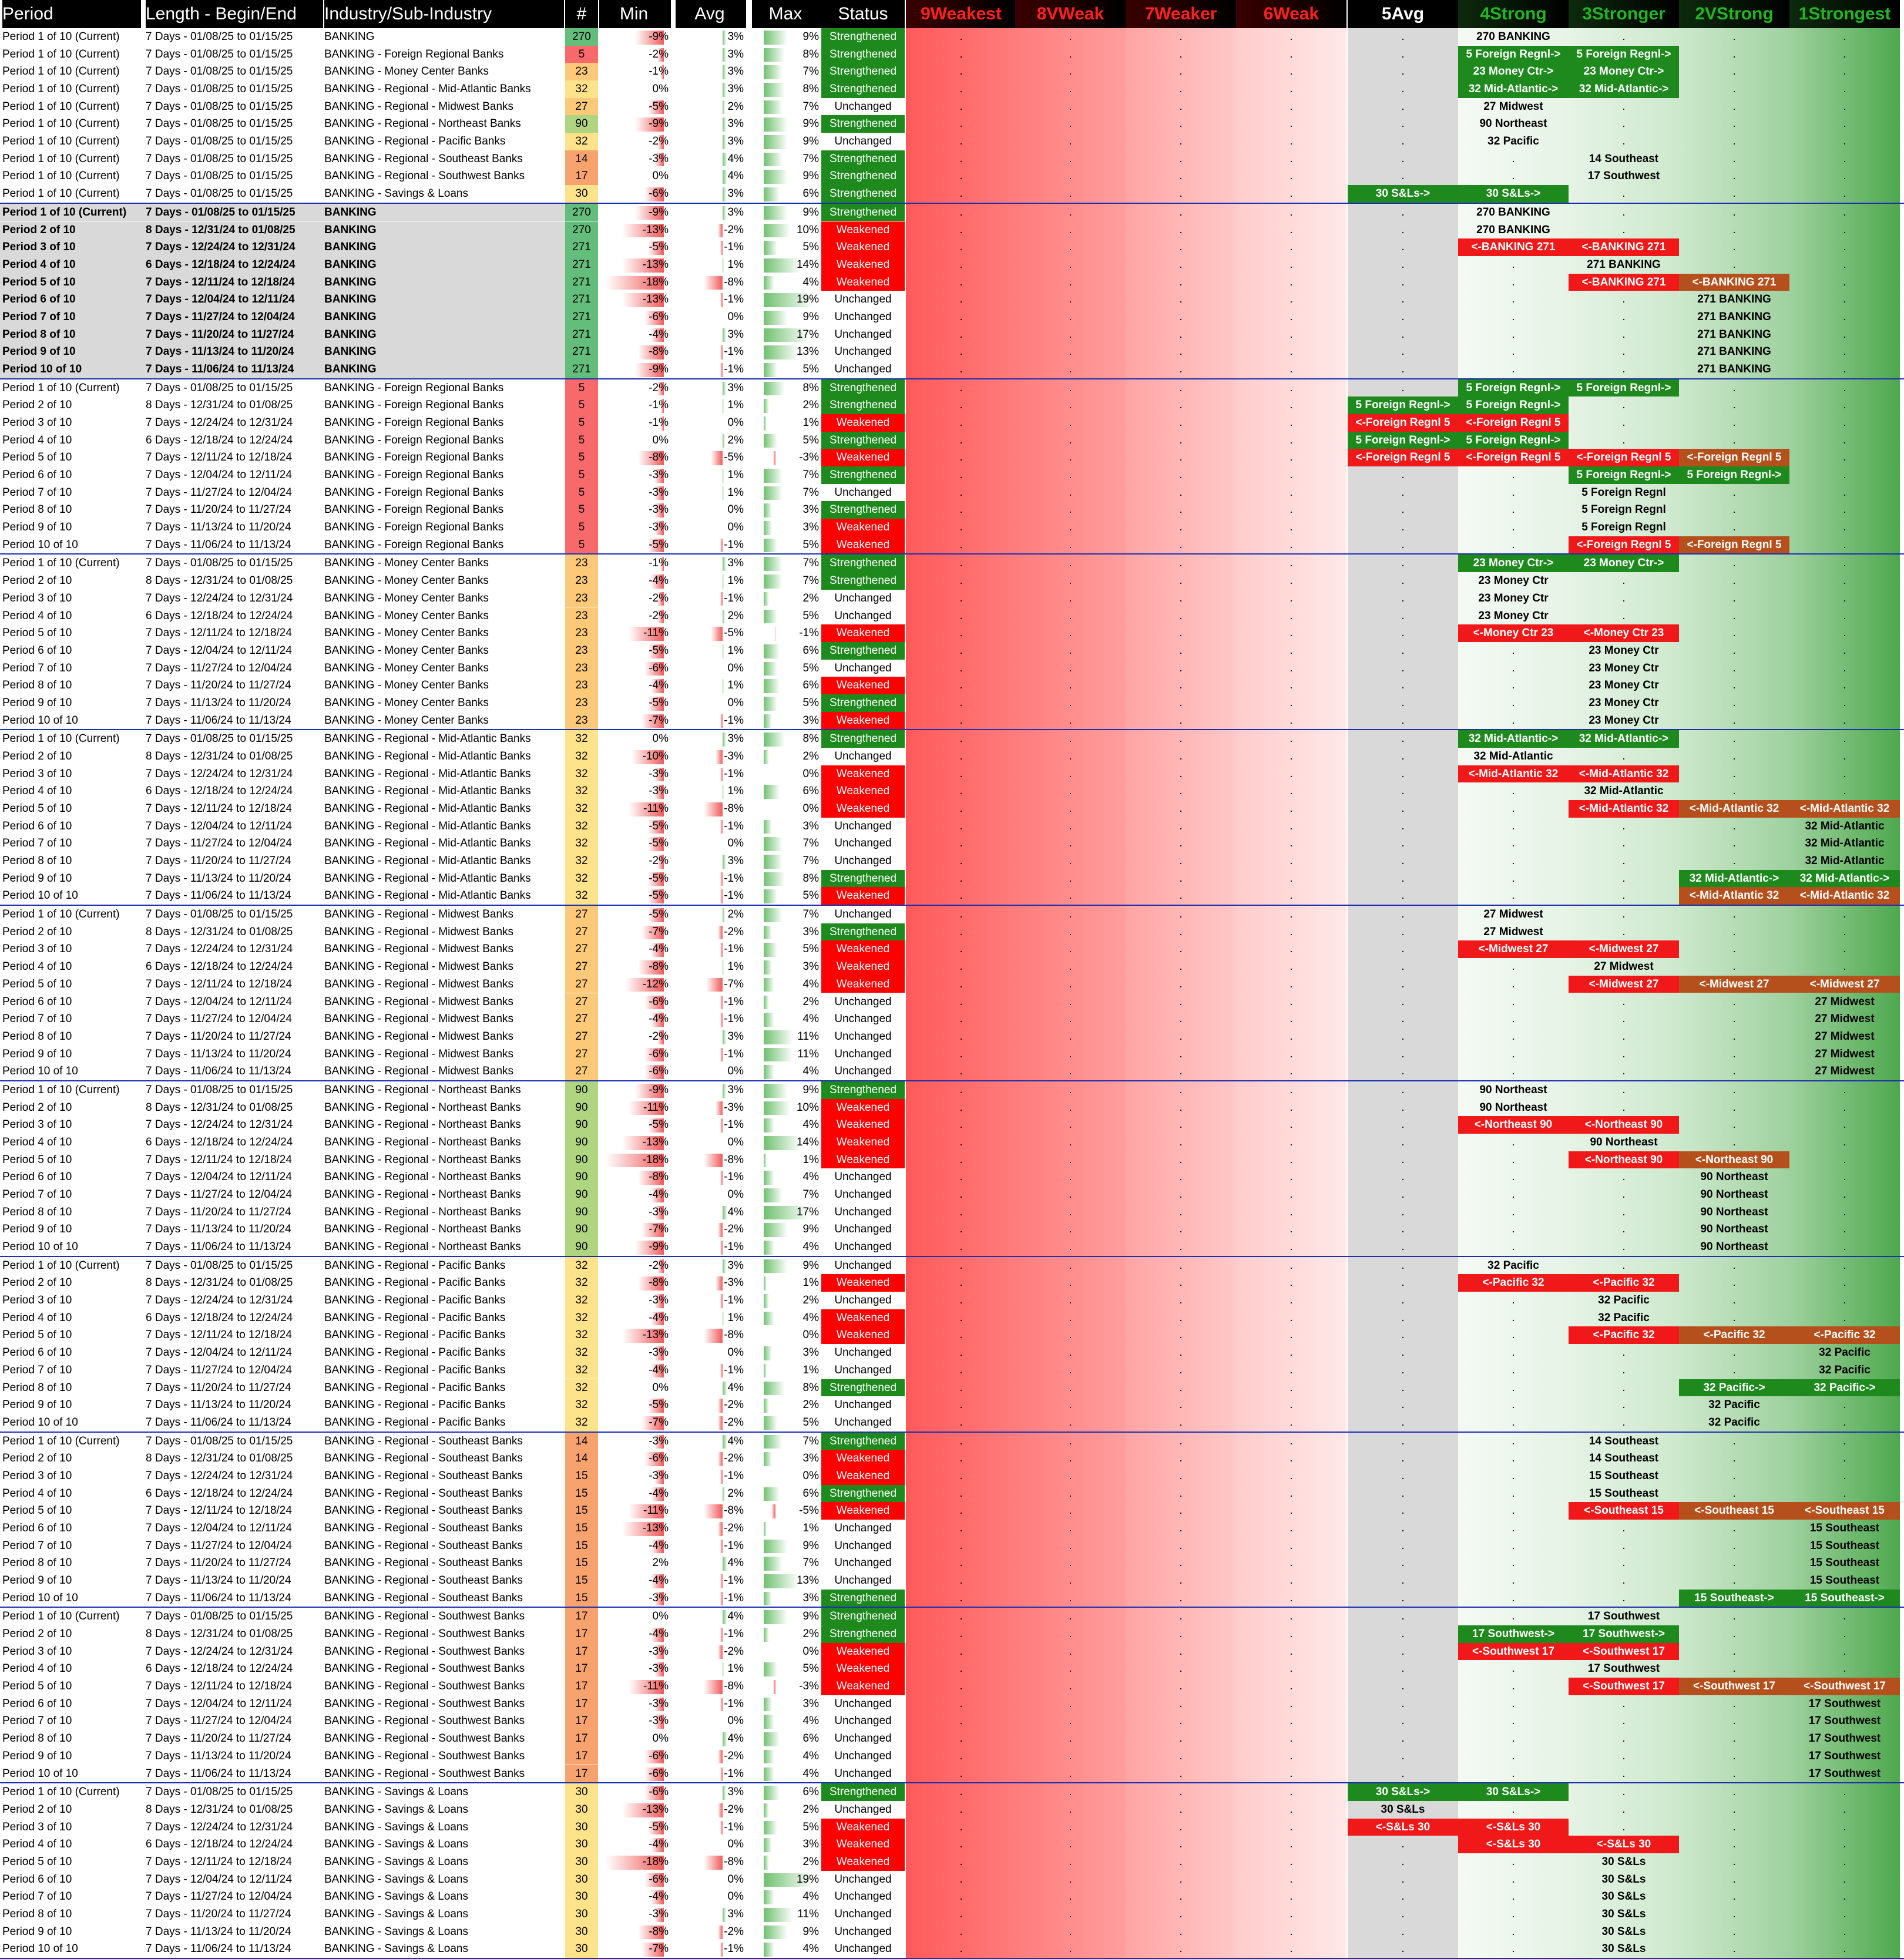  What do you see at coordinates (1734, 14) in the screenshot?
I see `header-bucket-8: 2VStrong` at bounding box center [1734, 14].